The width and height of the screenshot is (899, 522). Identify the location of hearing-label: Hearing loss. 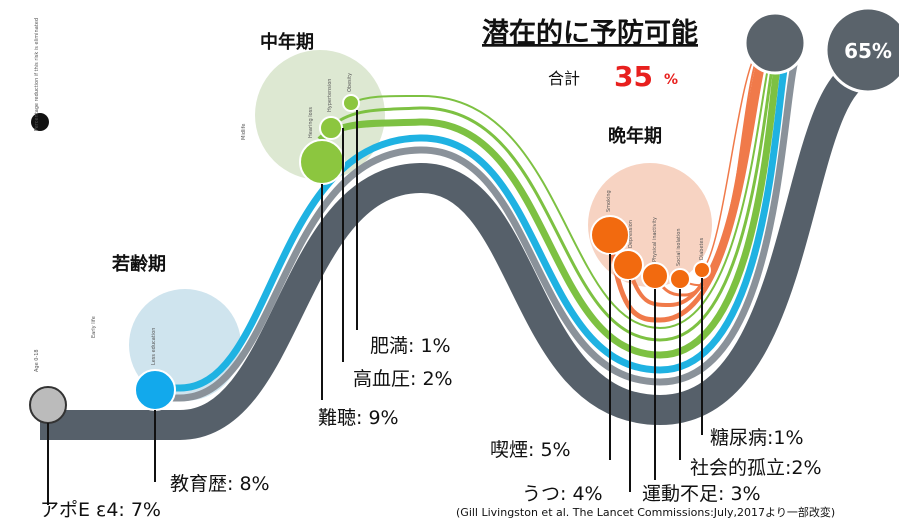
(311, 122).